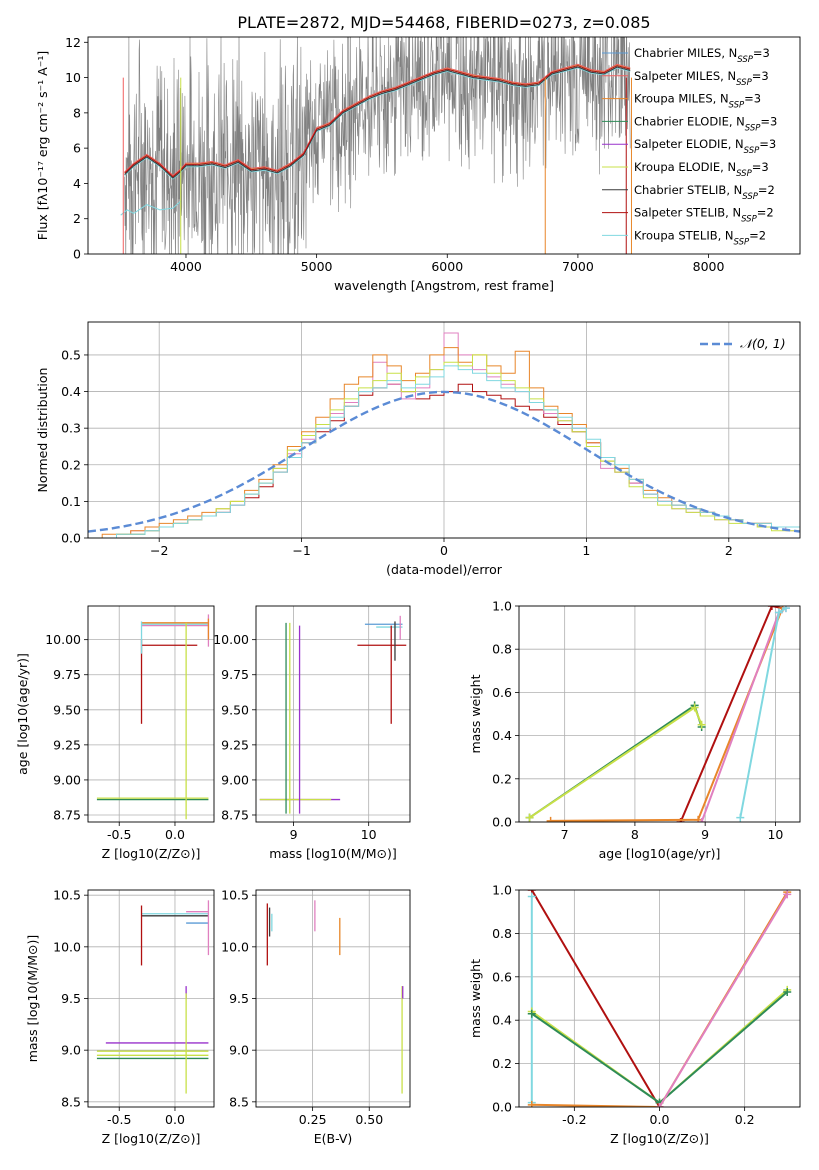  Describe the element at coordinates (71, 428) in the screenshot. I see `y-tick-label: 0.3` at that location.